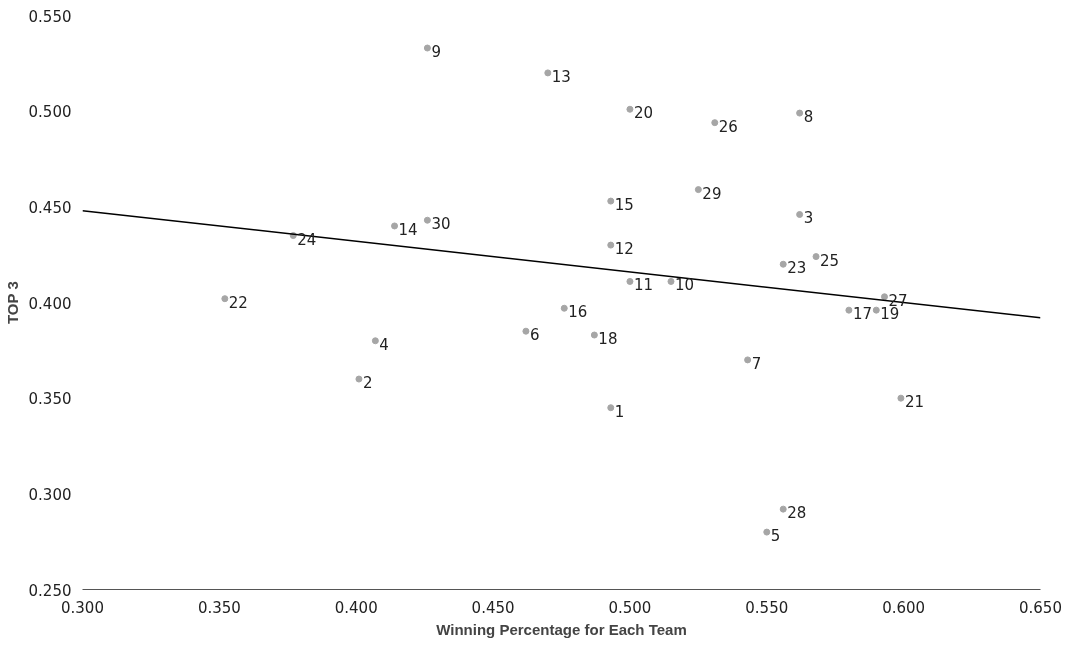 The width and height of the screenshot is (1079, 646). I want to click on annotation: 2, so click(367, 383).